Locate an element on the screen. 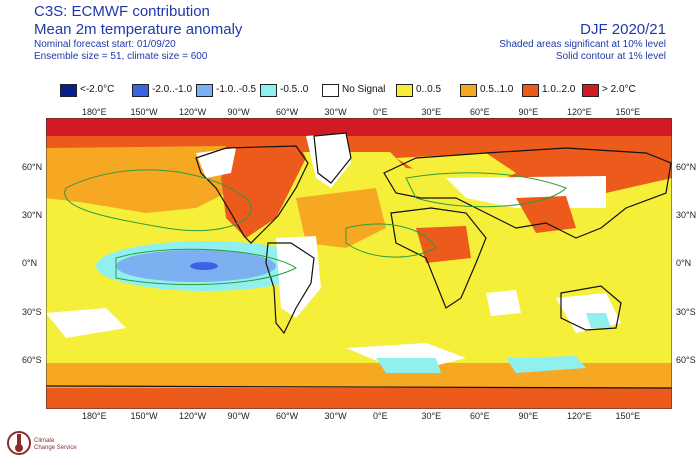  tibet-warm-region is located at coordinates (546, 214).